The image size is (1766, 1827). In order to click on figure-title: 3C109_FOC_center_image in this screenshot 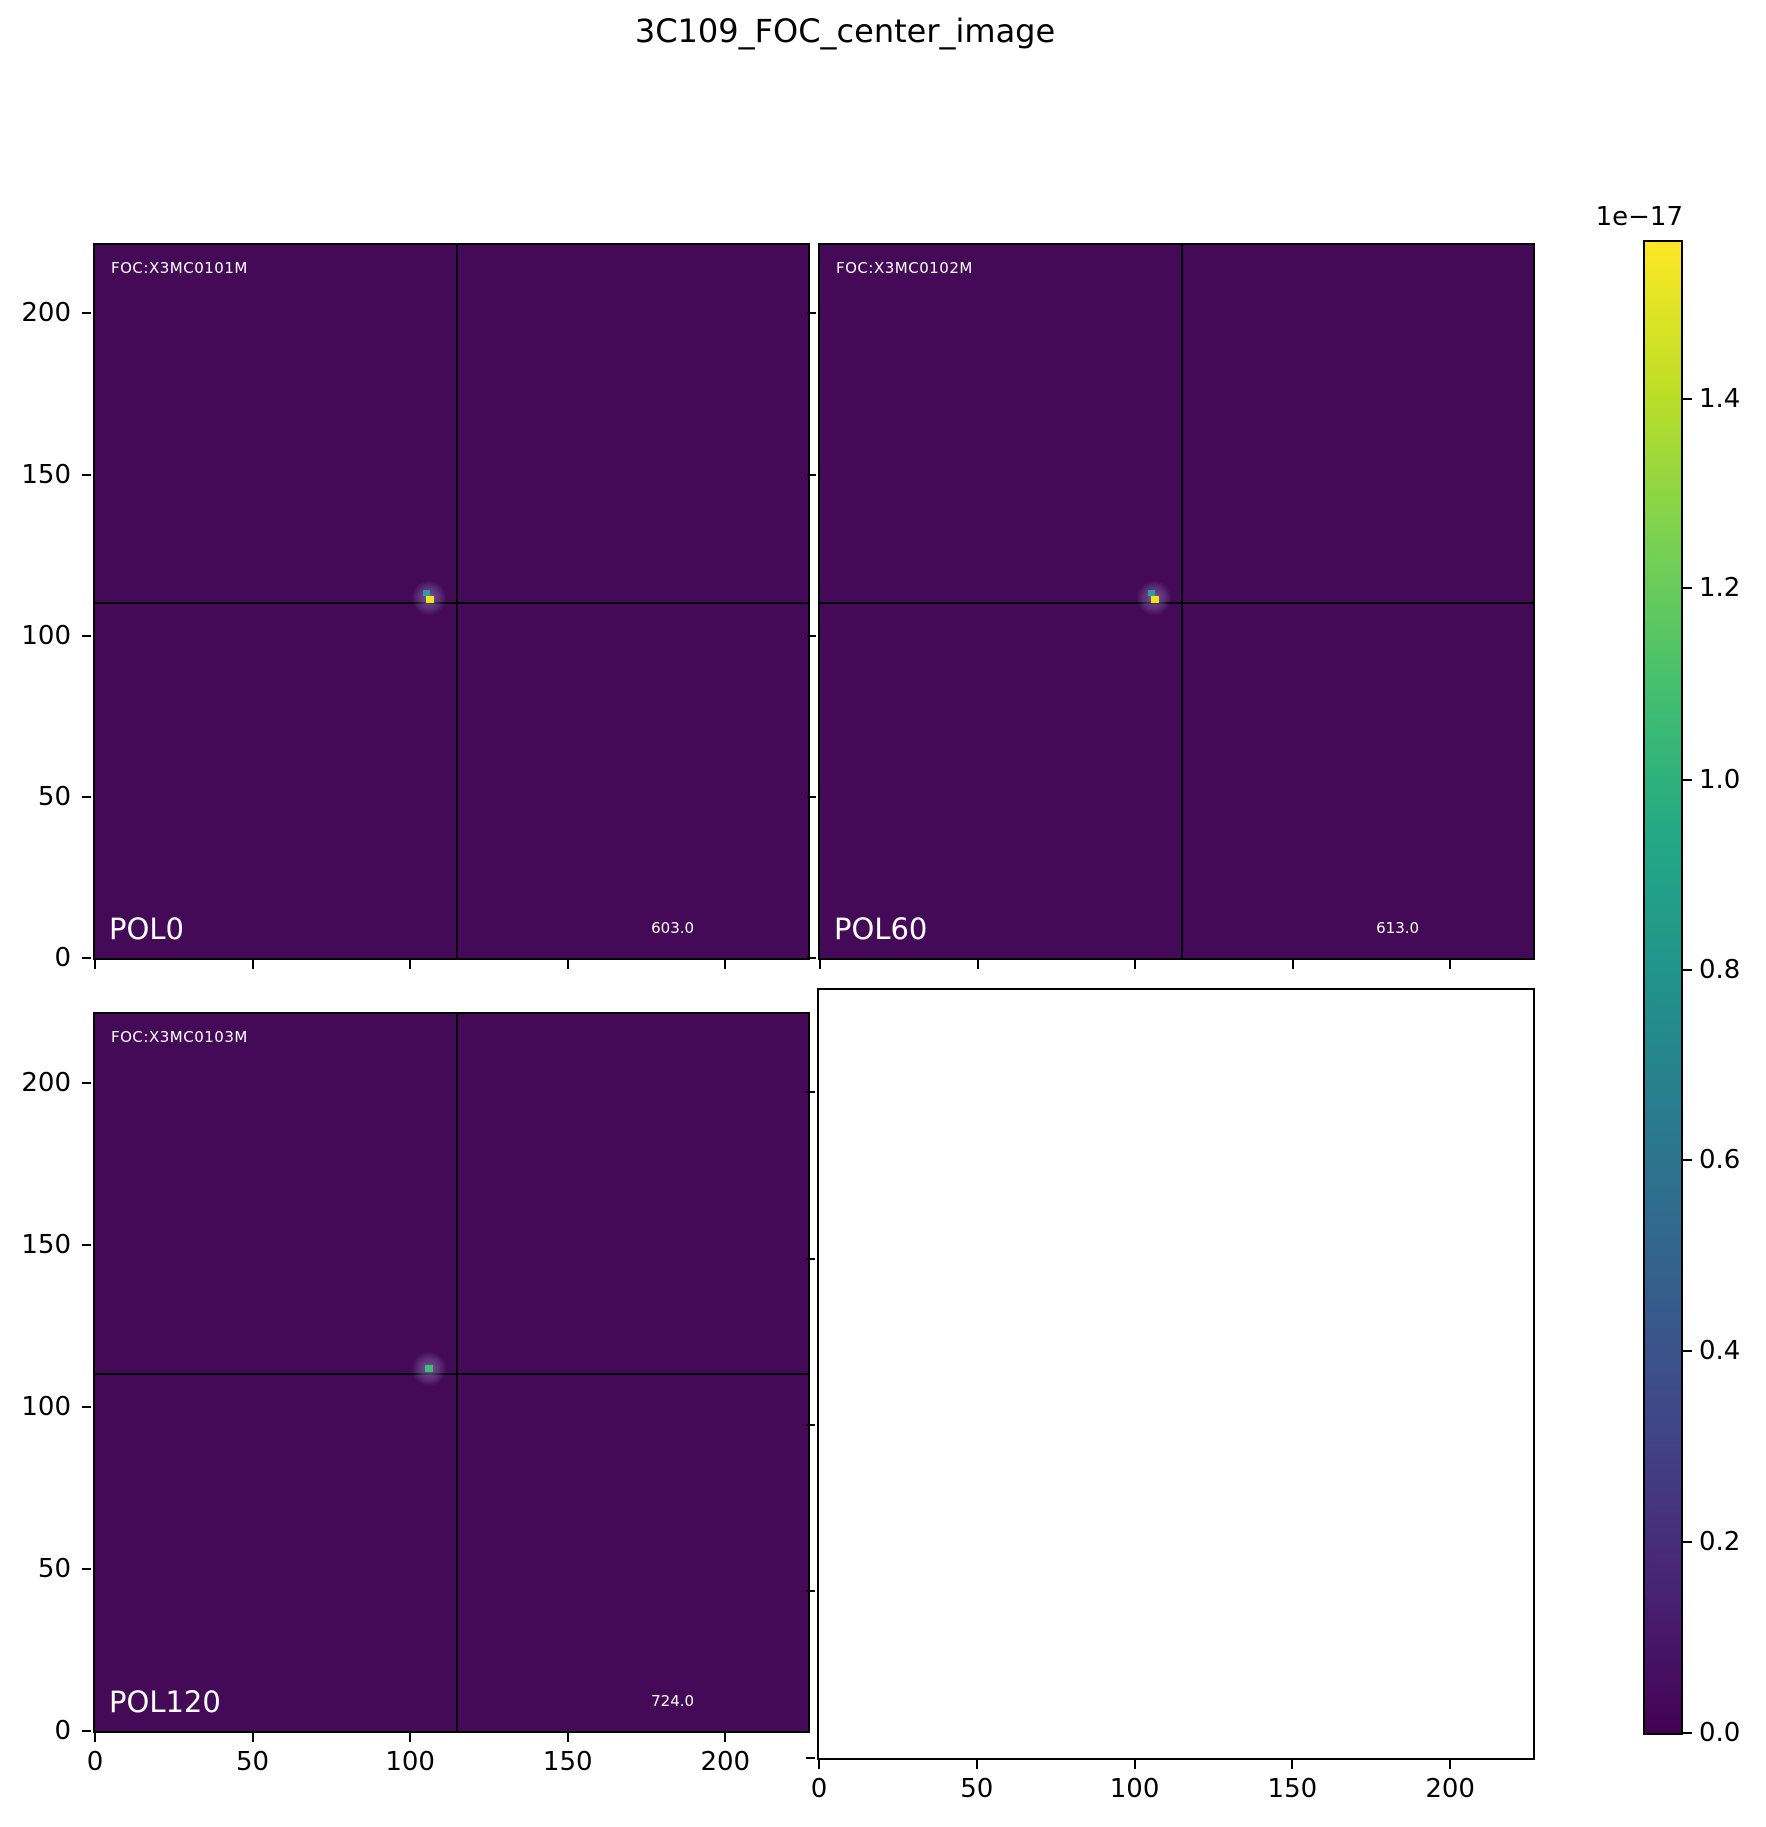, I will do `click(845, 31)`.